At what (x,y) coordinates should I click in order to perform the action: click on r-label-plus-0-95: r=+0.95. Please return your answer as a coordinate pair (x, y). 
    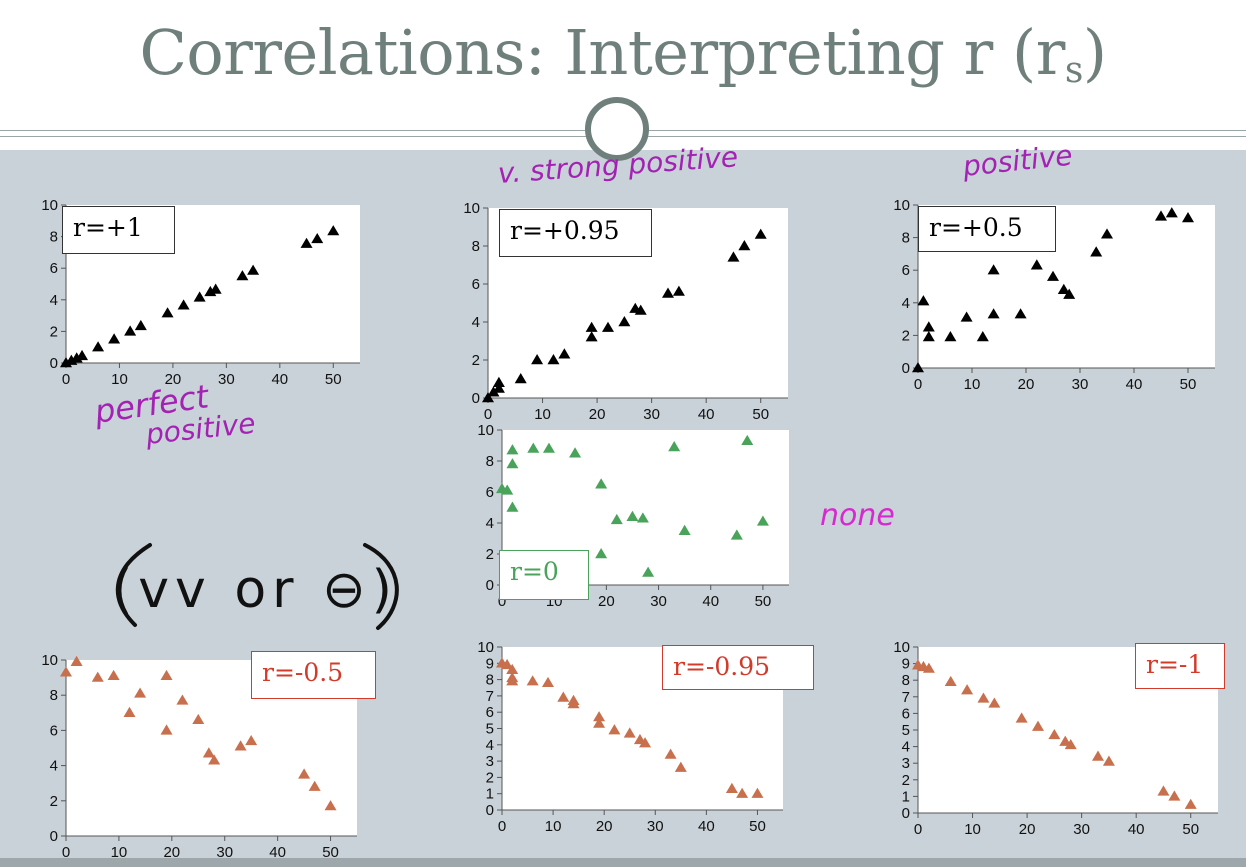
    Looking at the image, I should click on (575, 233).